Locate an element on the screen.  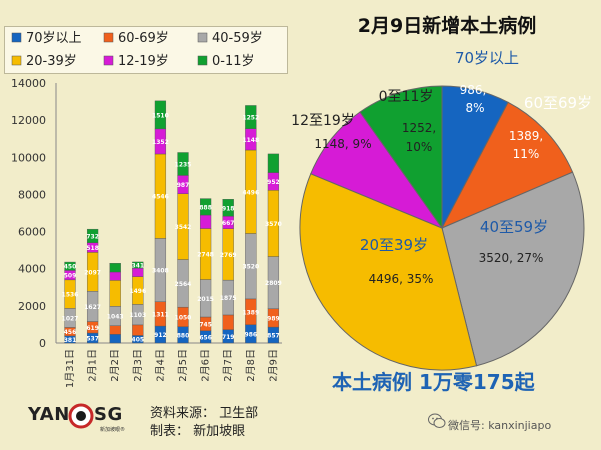
bar-data-label: 986 is located at coordinates (251, 334).